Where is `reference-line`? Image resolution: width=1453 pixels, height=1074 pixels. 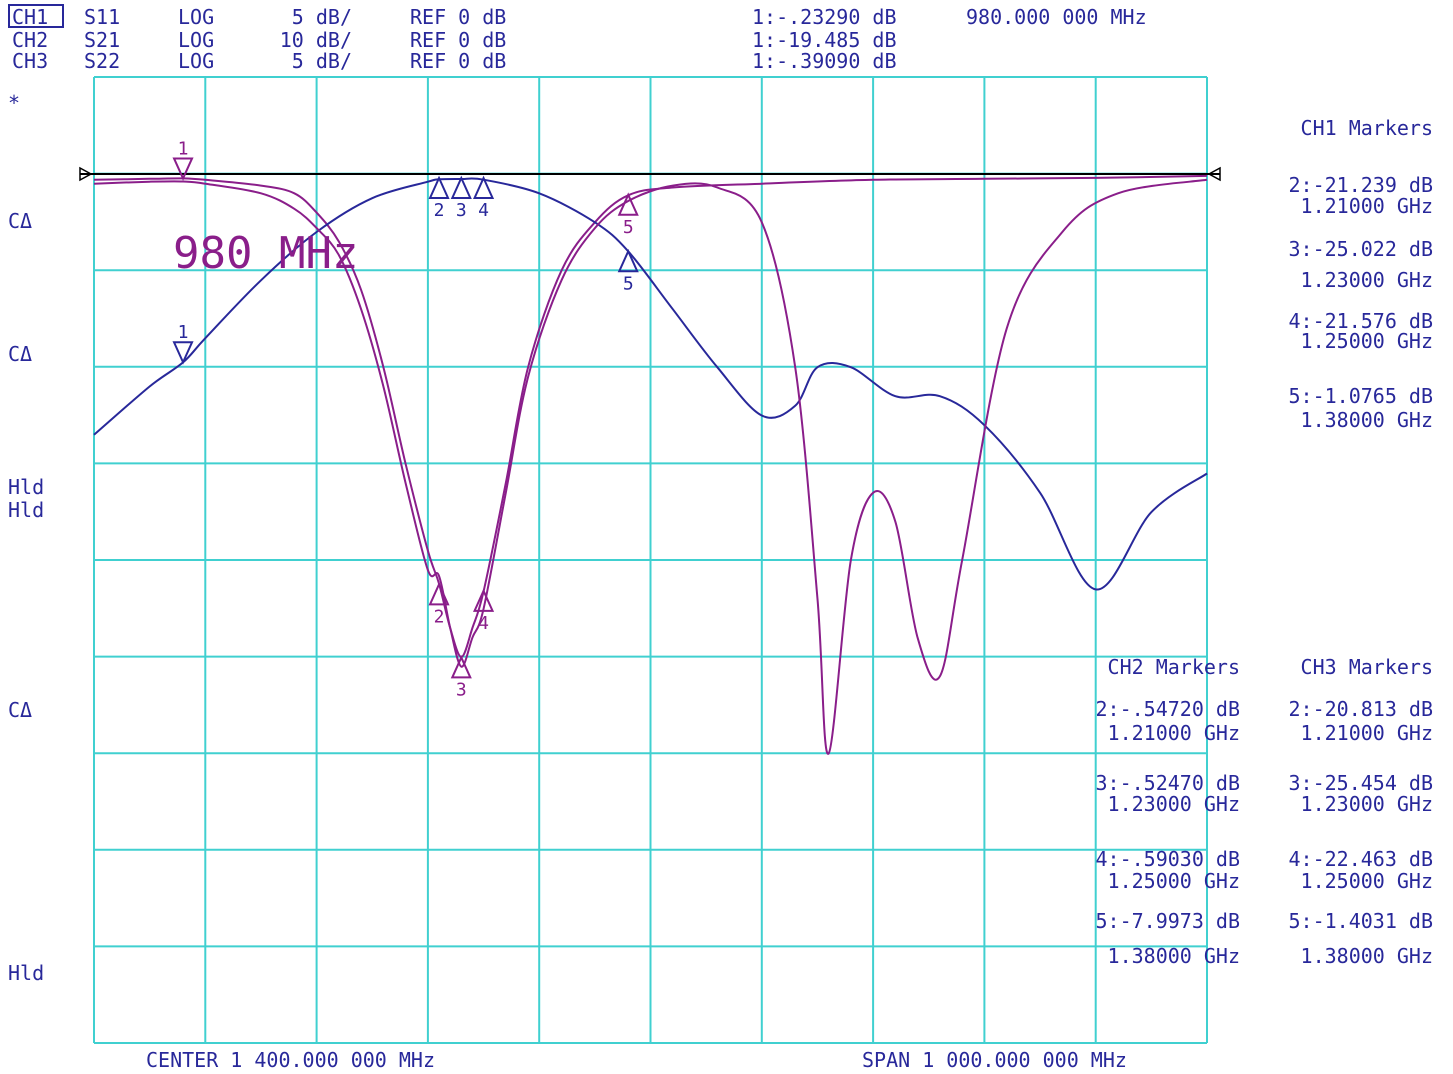 reference-line is located at coordinates (650, 174).